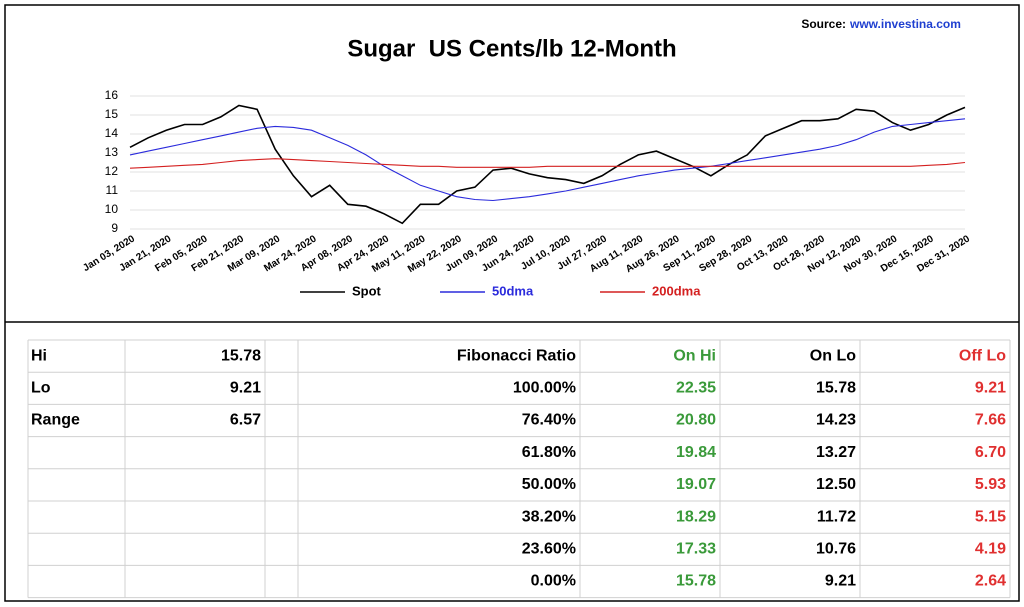 The image size is (1024, 607). Describe the element at coordinates (114, 228) in the screenshot. I see `y-tick-label: 9` at that location.